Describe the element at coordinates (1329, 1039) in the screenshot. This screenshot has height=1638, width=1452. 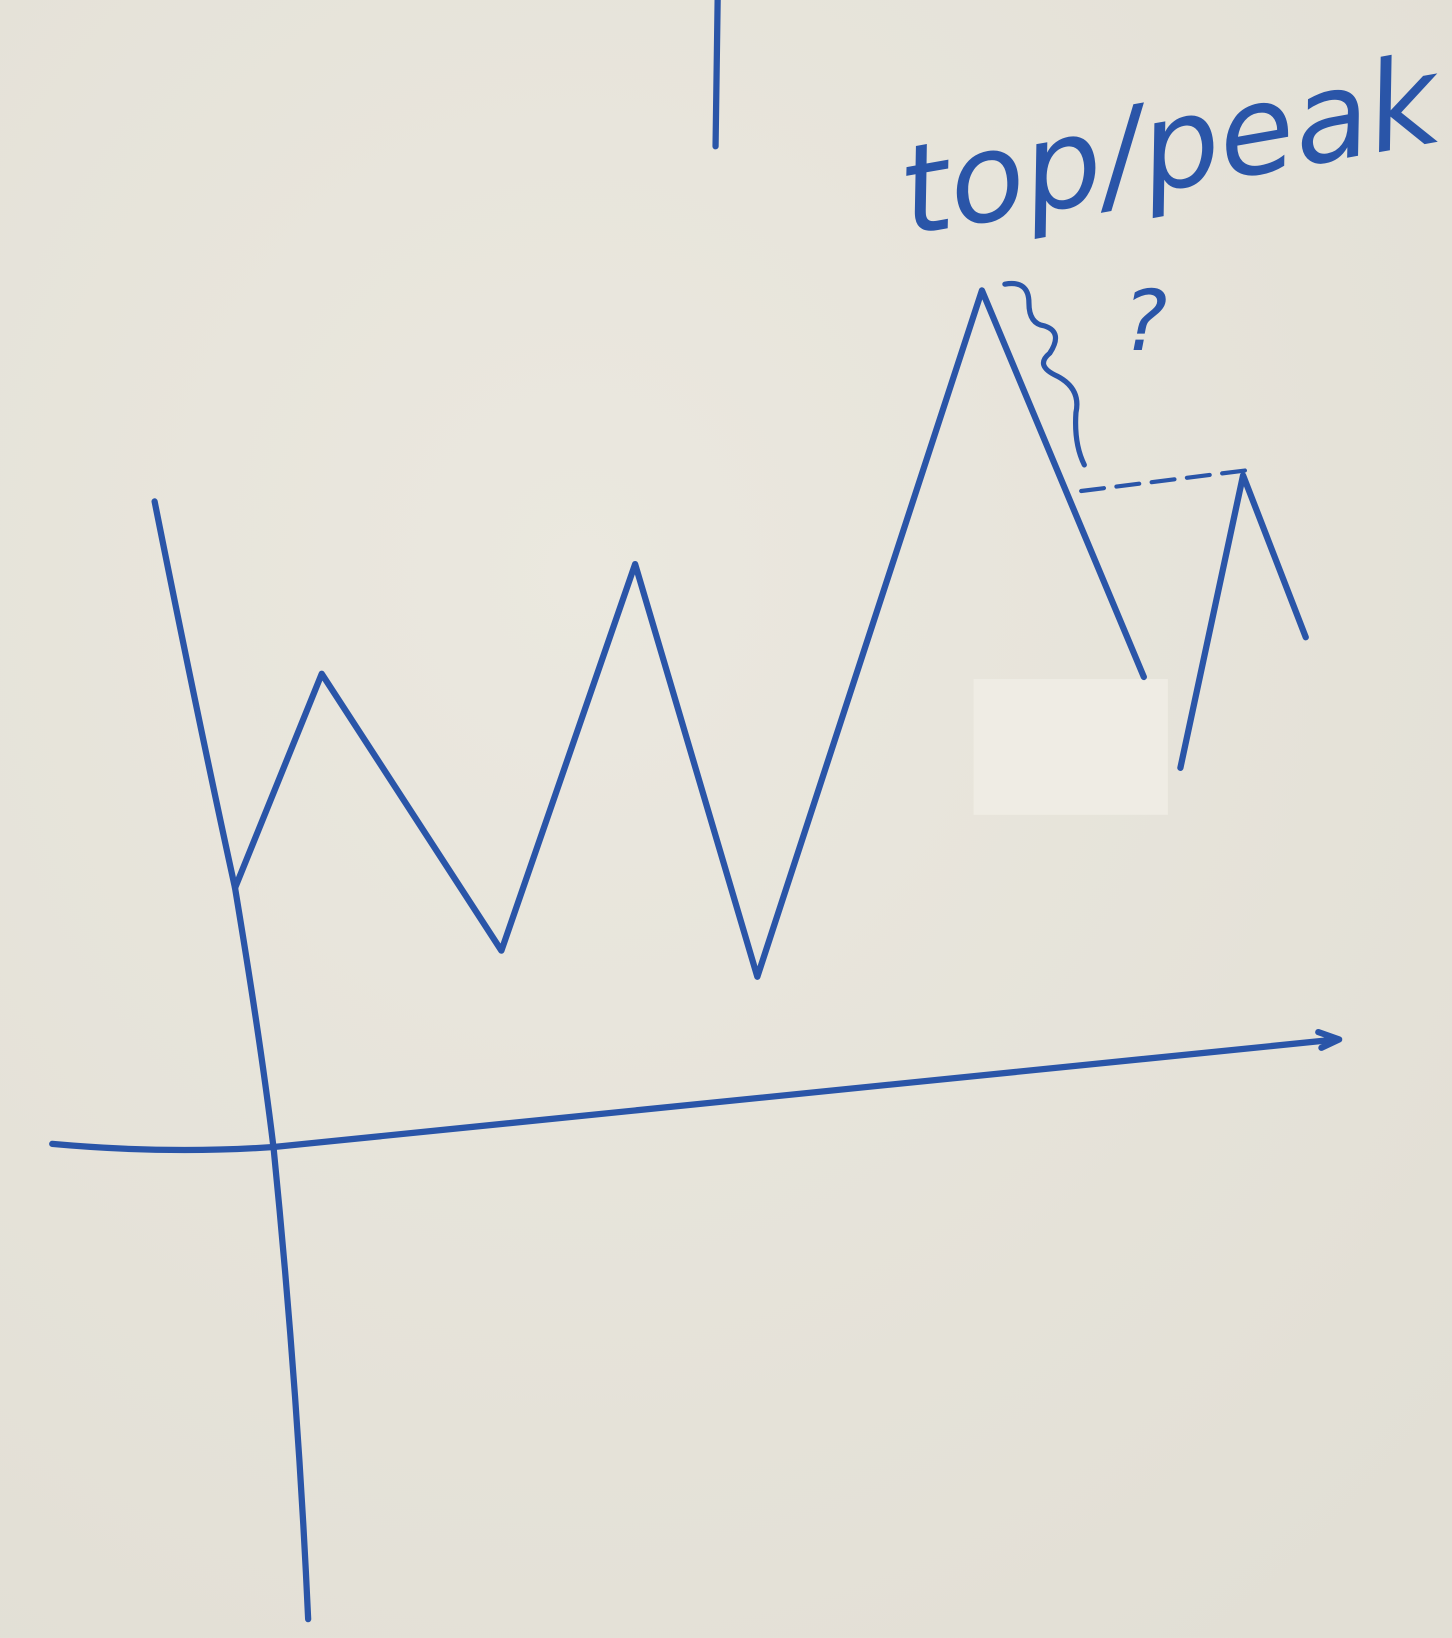
I see `x-axis-arrow` at that location.